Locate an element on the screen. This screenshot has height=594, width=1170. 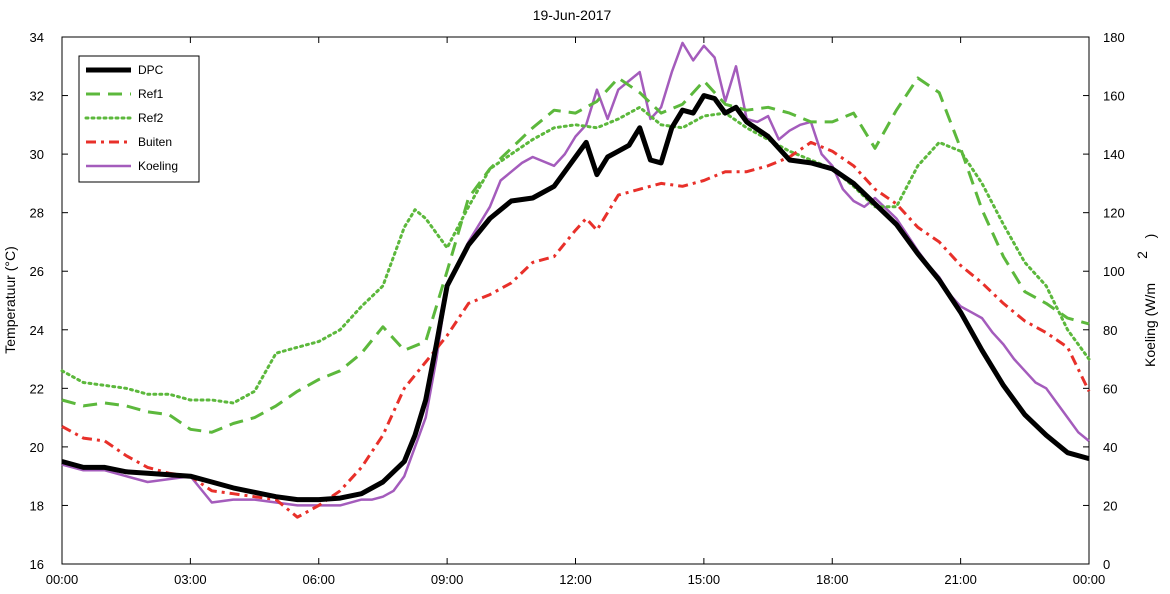
y2-axis-label-superscript: 2 is located at coordinates (1142, 255).